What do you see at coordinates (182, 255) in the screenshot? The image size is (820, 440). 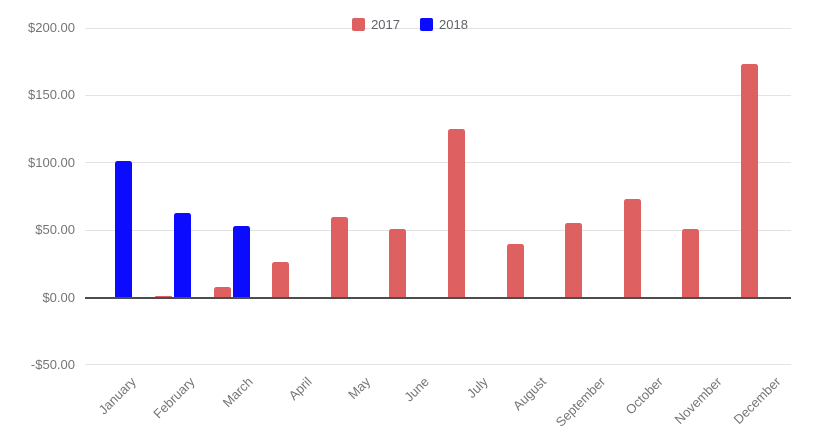 I see `bar-2018-february` at bounding box center [182, 255].